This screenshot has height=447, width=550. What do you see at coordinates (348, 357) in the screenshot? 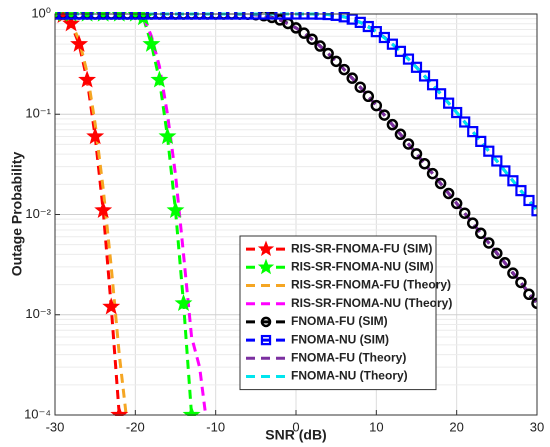
I see `legend-label: FNOMA-FU (Theory)` at bounding box center [348, 357].